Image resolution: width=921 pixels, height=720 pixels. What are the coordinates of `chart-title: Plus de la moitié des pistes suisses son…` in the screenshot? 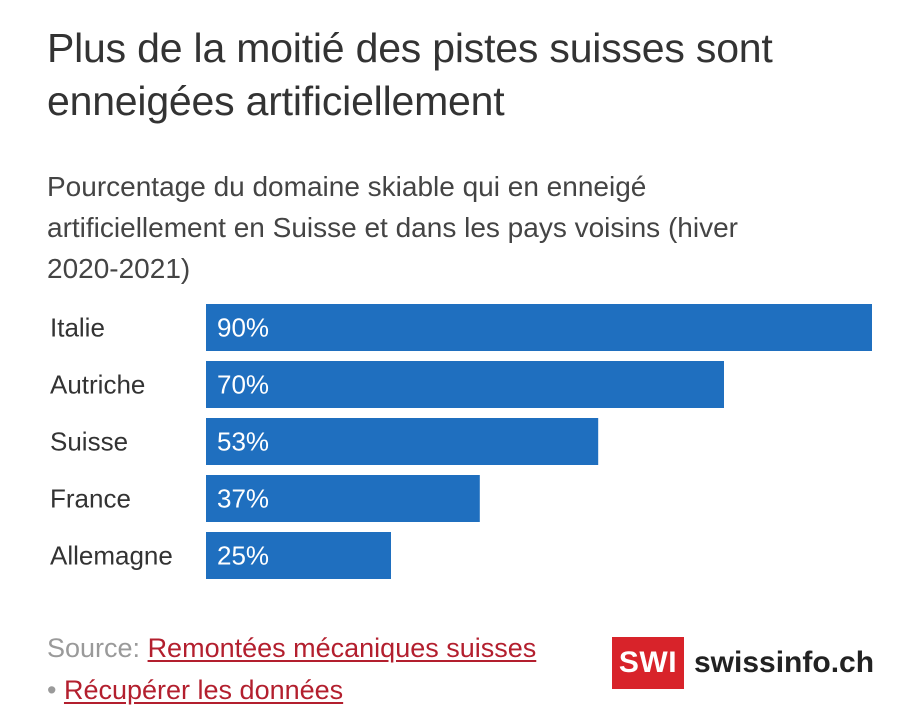 It's located at (410, 74).